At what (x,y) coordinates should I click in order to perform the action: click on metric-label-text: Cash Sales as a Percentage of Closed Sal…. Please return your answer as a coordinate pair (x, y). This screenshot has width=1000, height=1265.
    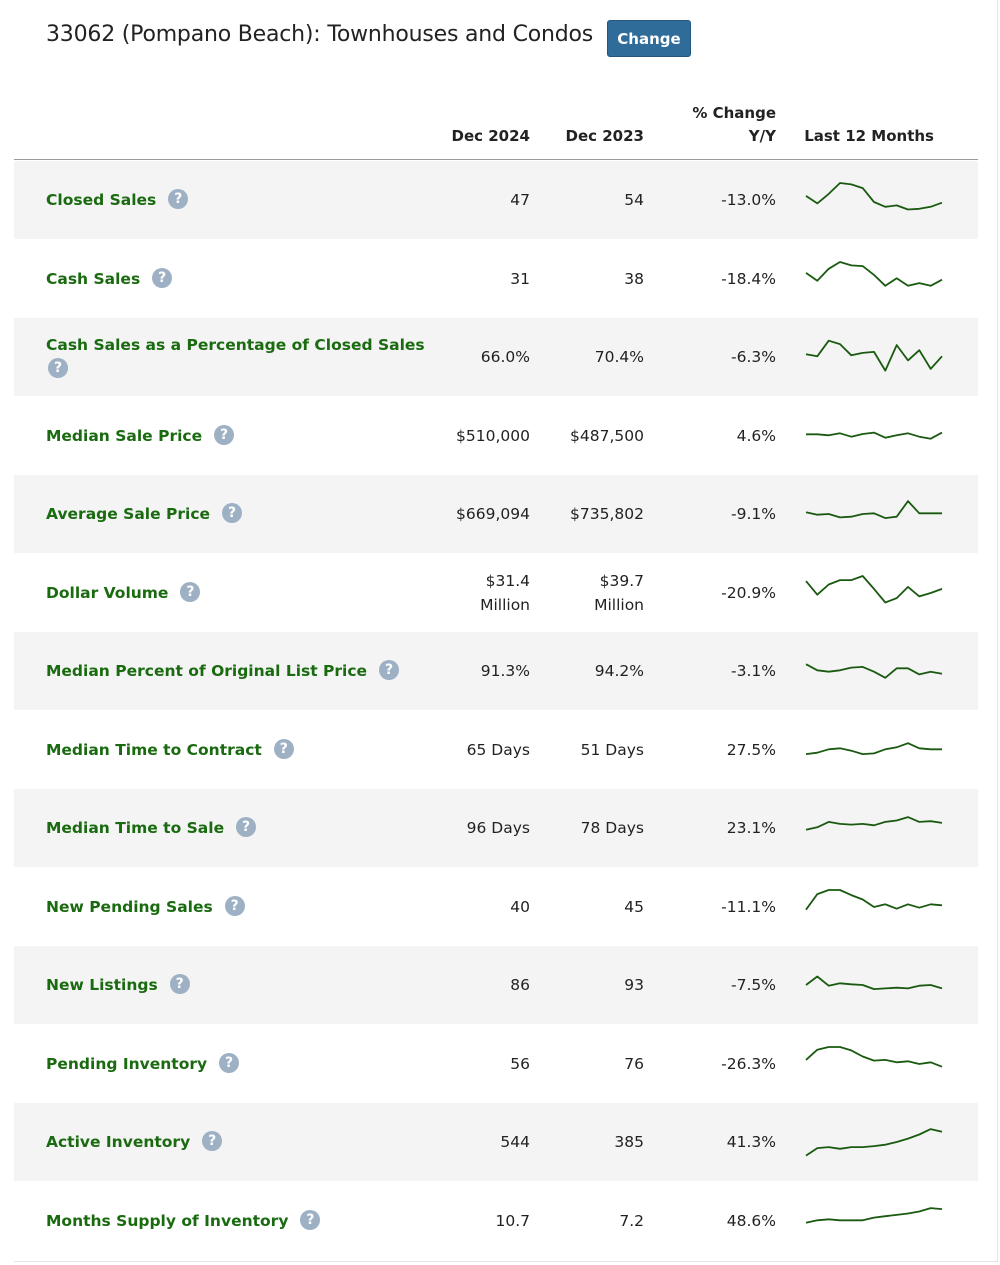
    Looking at the image, I should click on (235, 345).